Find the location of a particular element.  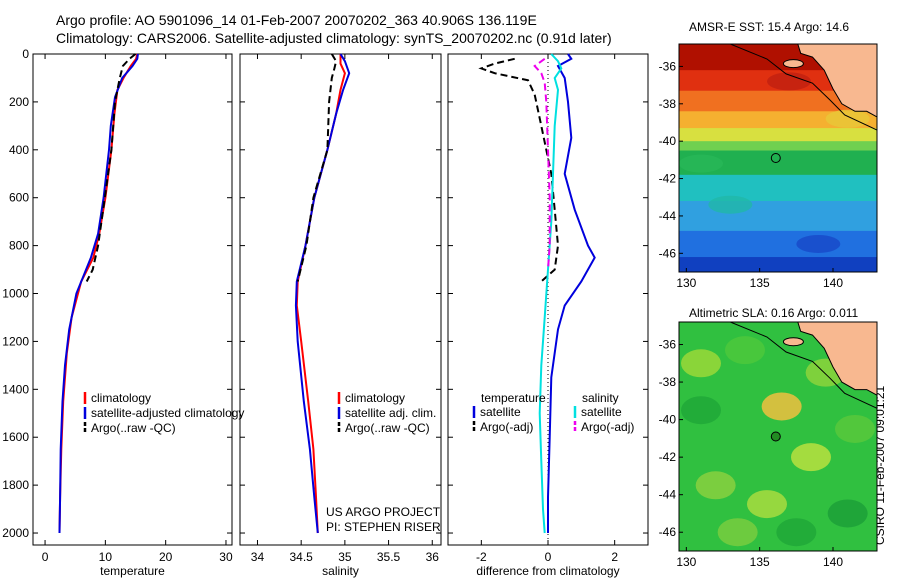

x-tick-label: 36 is located at coordinates (433, 557).